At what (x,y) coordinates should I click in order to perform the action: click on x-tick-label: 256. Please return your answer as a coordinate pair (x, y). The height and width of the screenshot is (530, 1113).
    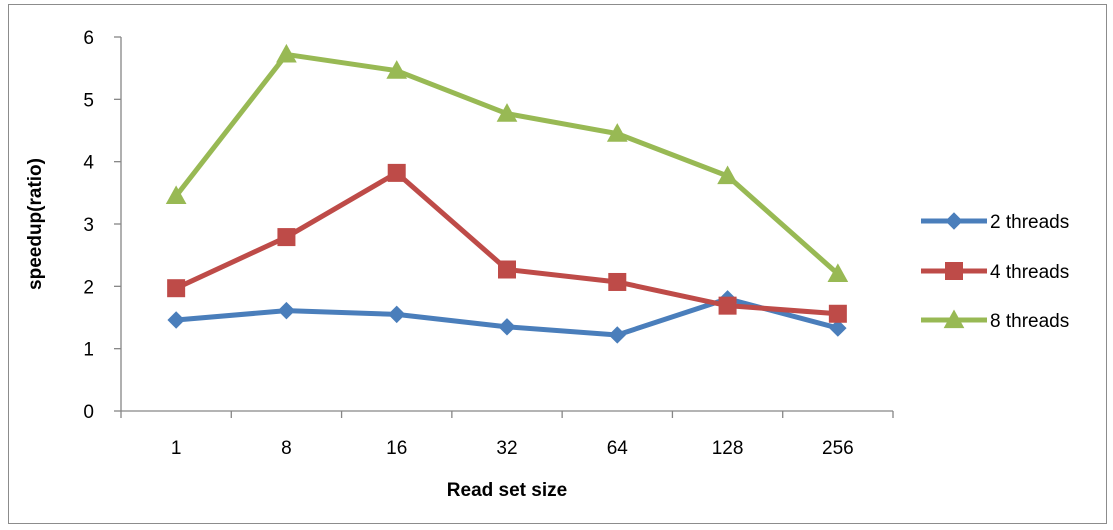
    Looking at the image, I should click on (838, 448).